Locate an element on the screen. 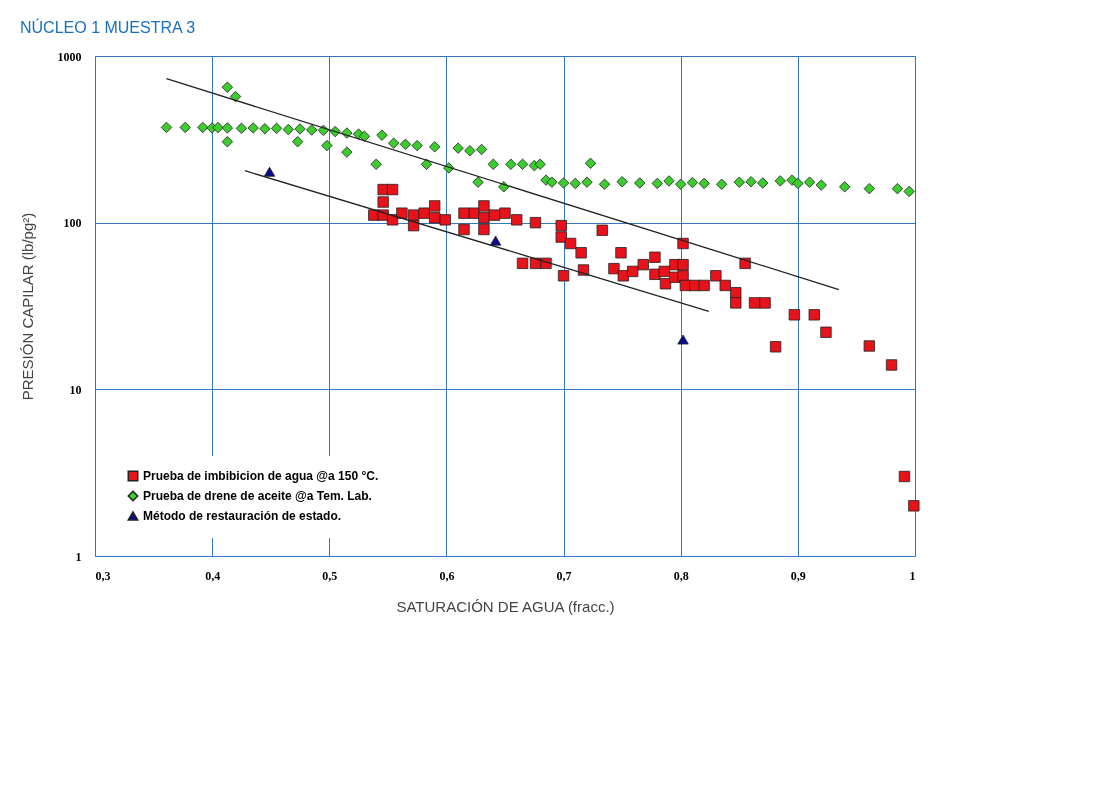 The width and height of the screenshot is (1093, 792). x-tick-label: 0,7 is located at coordinates (564, 575).